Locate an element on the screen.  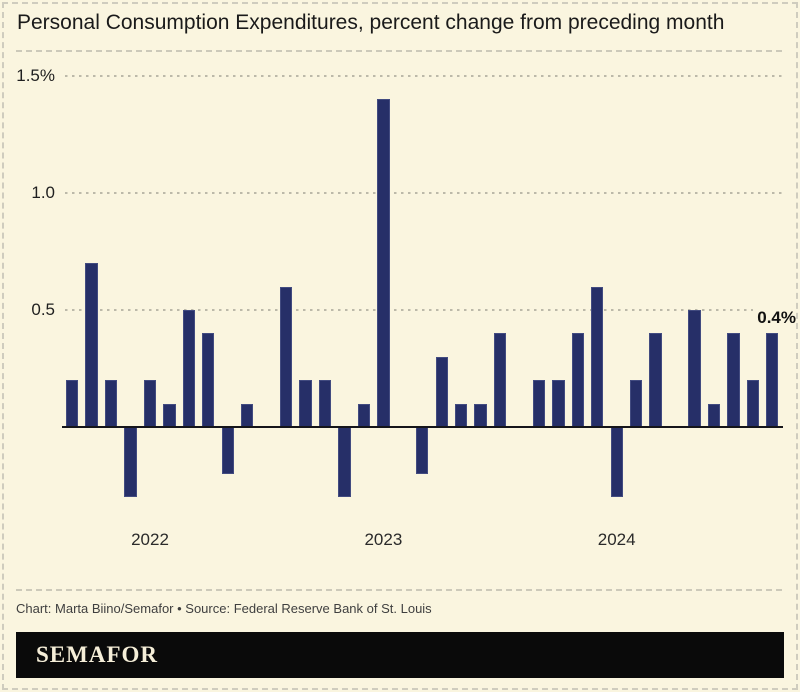
x-axis-baseline is located at coordinates (422, 427).